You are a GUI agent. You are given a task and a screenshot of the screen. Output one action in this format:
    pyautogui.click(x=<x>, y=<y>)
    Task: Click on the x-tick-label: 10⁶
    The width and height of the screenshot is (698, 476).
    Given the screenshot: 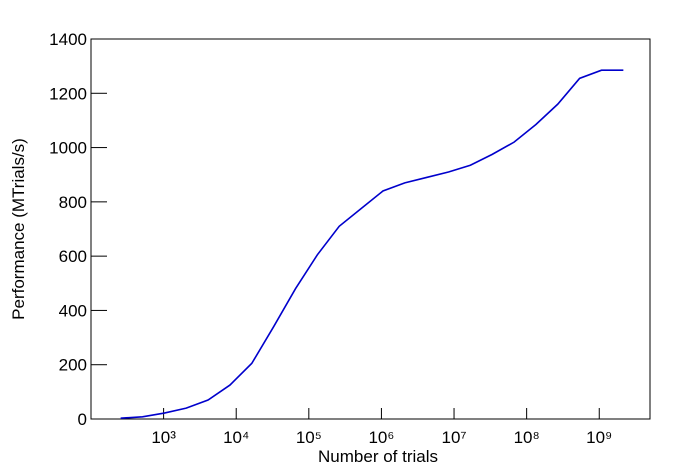 What is the action you would take?
    pyautogui.click(x=381, y=437)
    